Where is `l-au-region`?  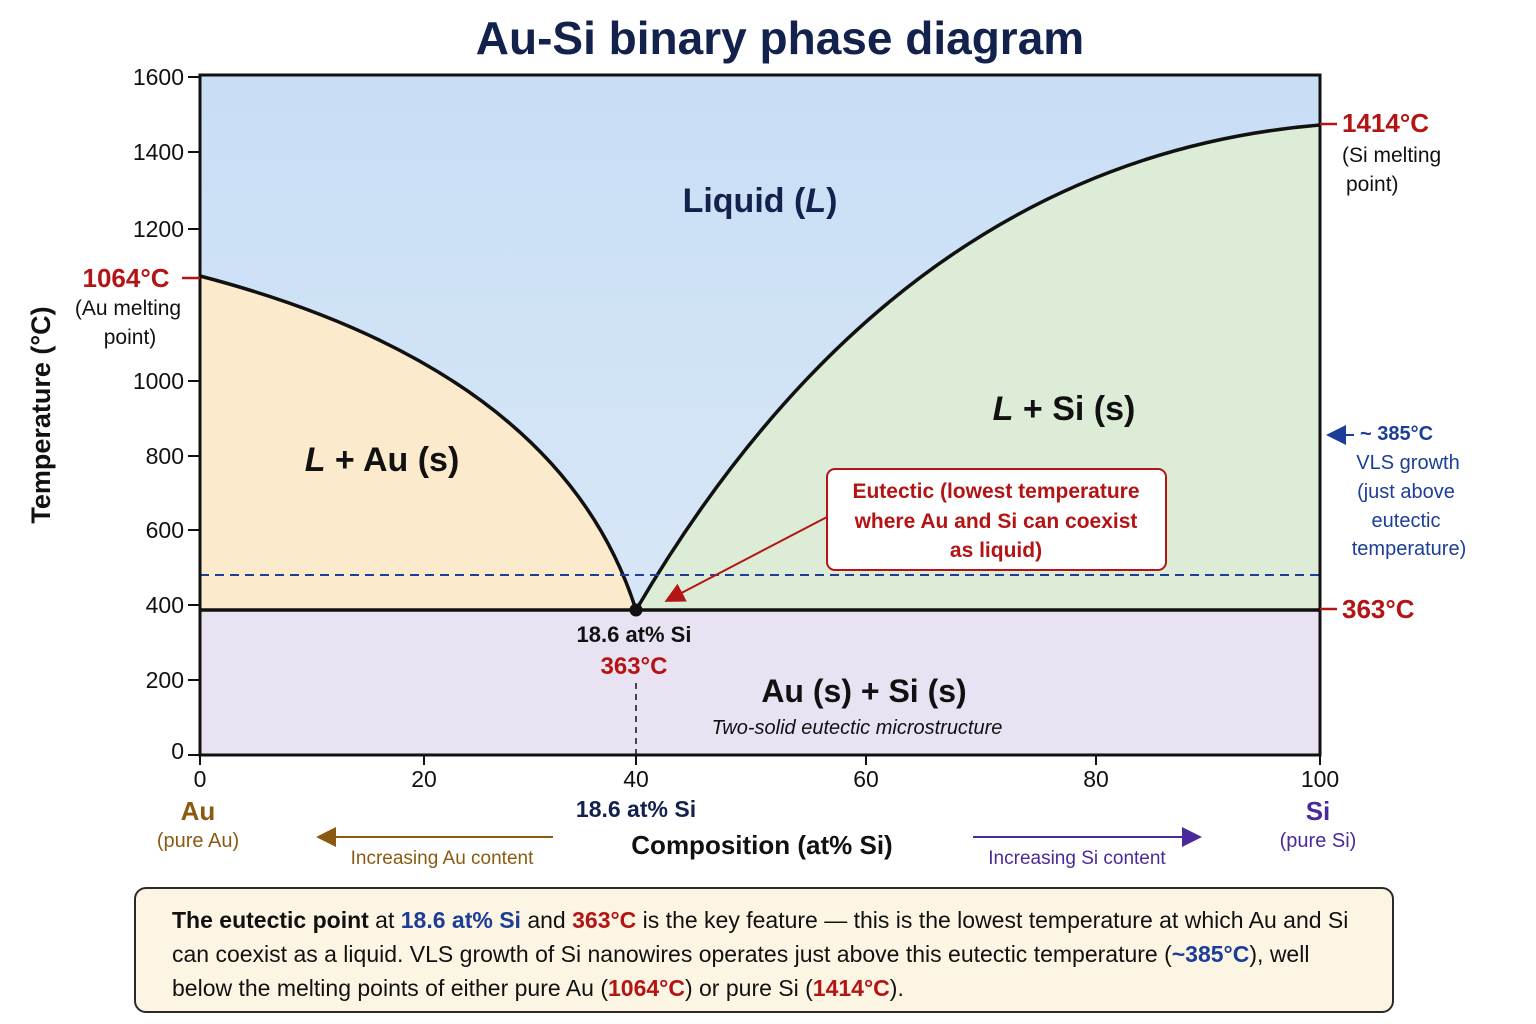 l-au-region is located at coordinates (418, 443).